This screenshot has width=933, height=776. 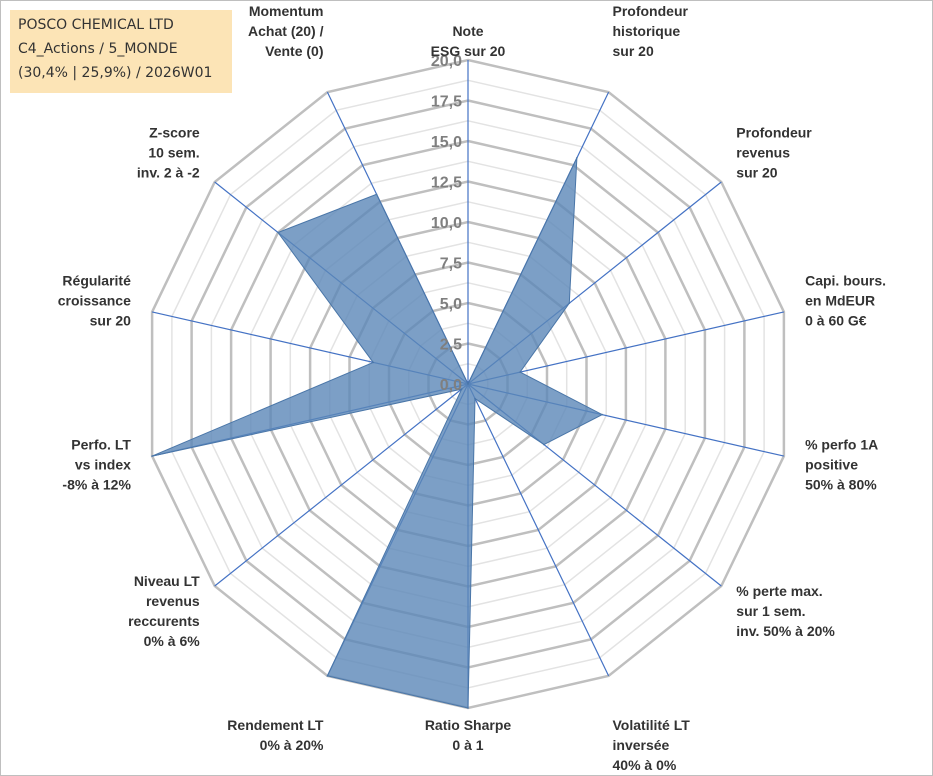 What do you see at coordinates (96, 25) in the screenshot?
I see `title-line-1: POSCO CHEMICAL LTD` at bounding box center [96, 25].